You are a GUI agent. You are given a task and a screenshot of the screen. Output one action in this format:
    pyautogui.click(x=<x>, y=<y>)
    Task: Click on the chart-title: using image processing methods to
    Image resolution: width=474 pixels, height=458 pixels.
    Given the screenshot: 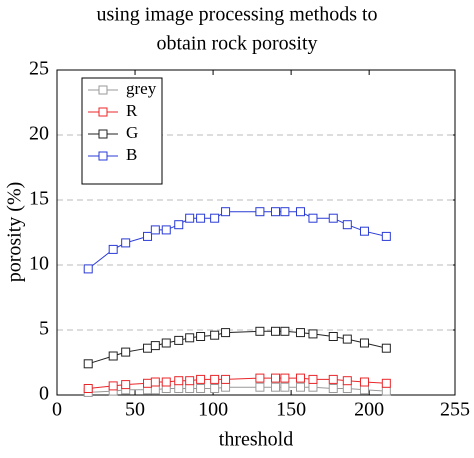 What is the action you would take?
    pyautogui.click(x=236, y=15)
    